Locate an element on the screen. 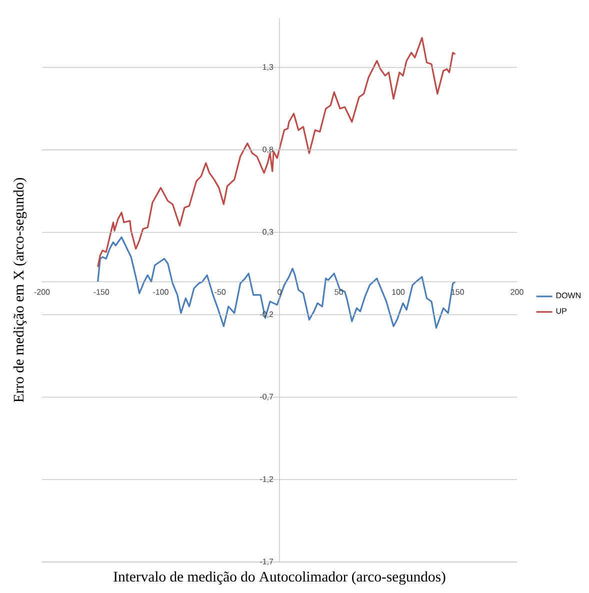 The height and width of the screenshot is (593, 589). y-tick-label: -0,2 is located at coordinates (267, 314).